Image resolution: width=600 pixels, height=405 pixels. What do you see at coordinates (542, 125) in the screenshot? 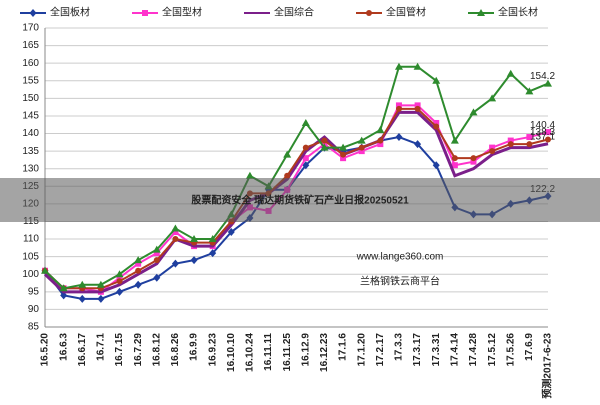
I see `end-label: 140.4` at bounding box center [542, 125].